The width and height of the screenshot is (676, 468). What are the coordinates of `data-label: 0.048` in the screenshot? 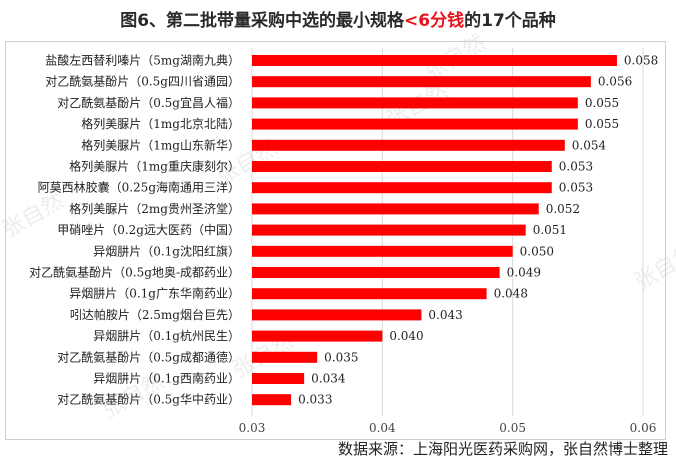 It's located at (511, 294).